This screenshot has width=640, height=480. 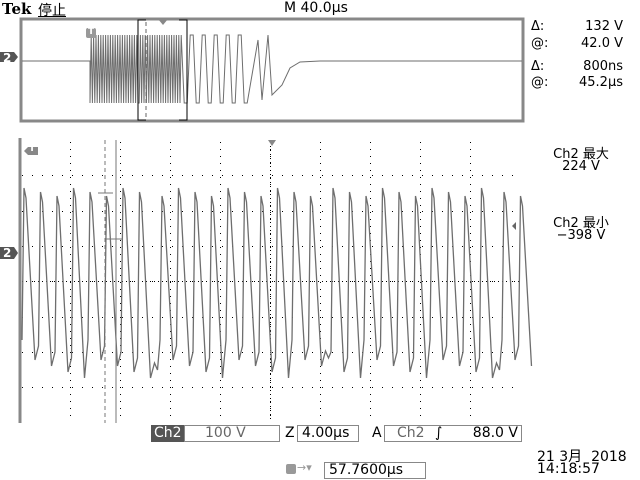 I want to click on trigger-marker-icon, so click(x=91, y=33).